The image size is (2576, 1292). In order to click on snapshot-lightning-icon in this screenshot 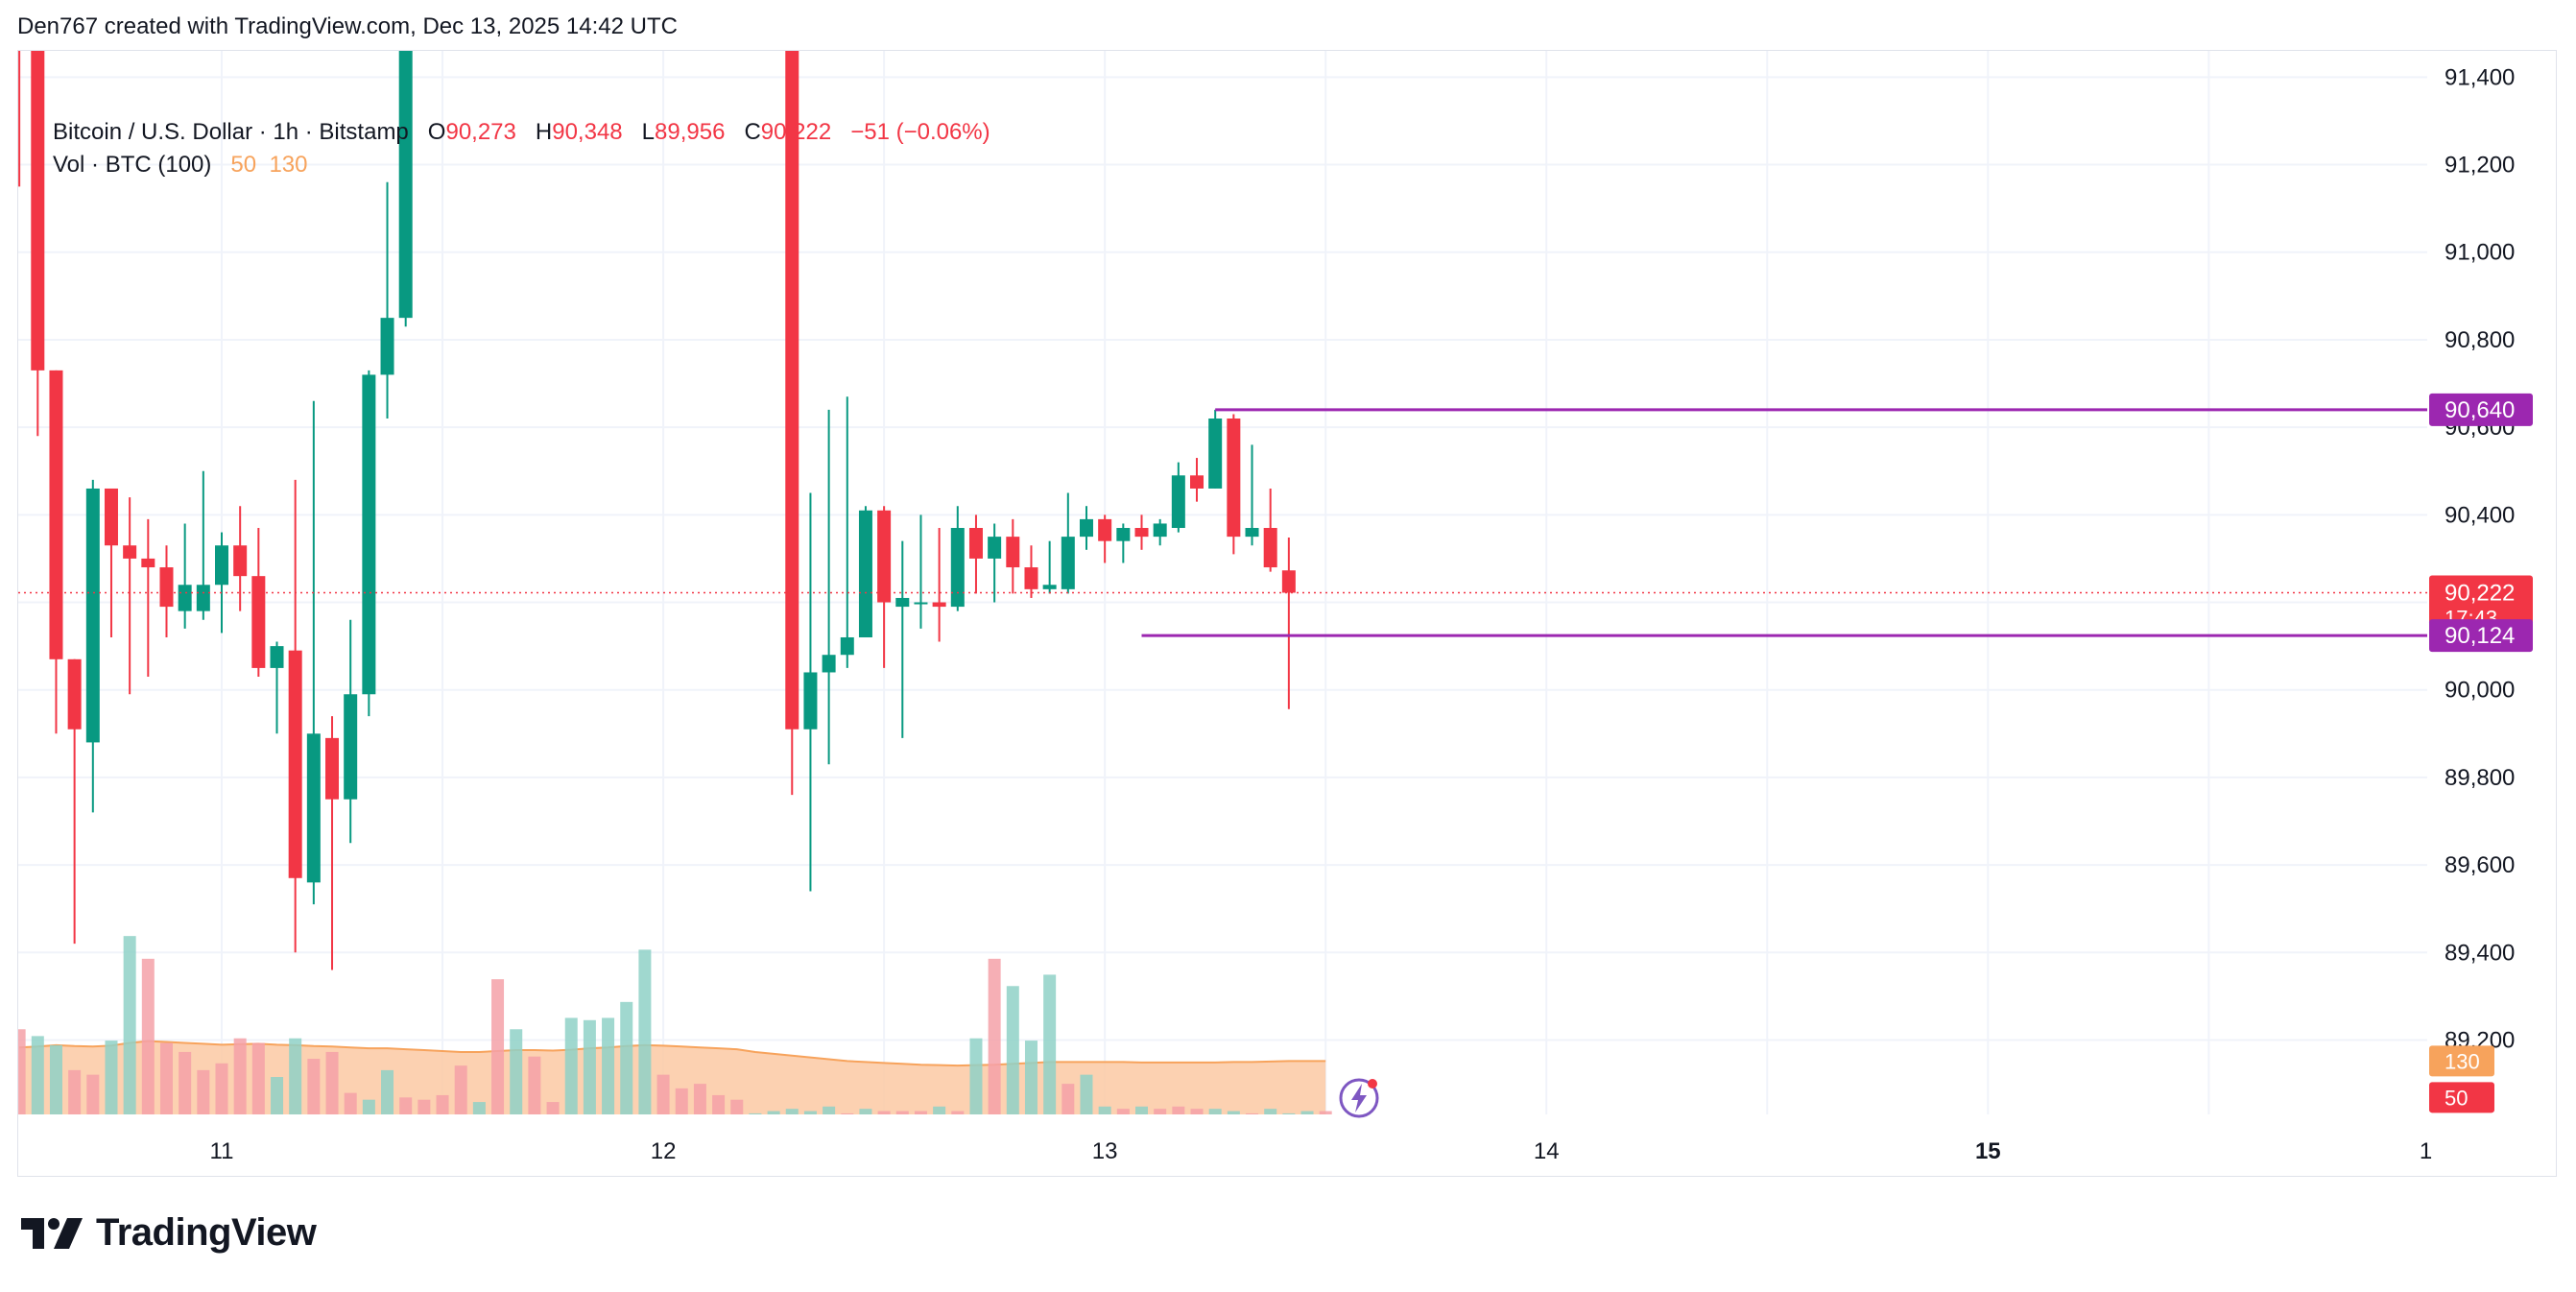, I will do `click(1359, 1098)`.